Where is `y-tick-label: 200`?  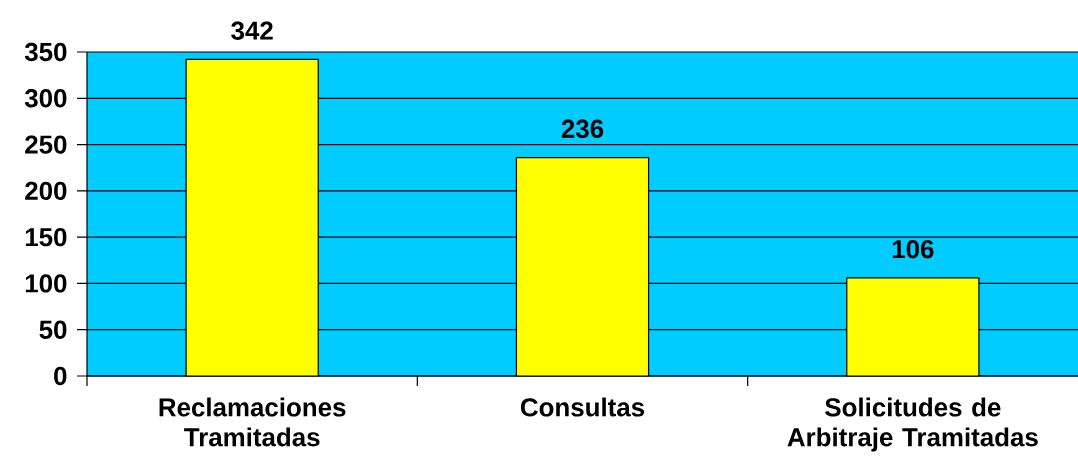
y-tick-label: 200 is located at coordinates (46, 191).